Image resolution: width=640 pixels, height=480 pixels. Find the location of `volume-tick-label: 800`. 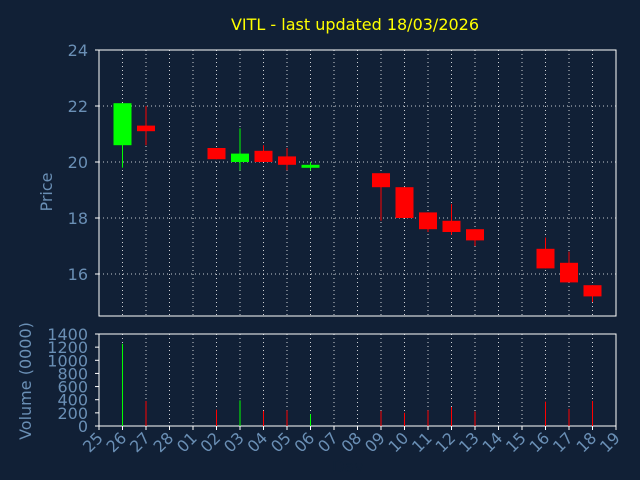

volume-tick-label: 800 is located at coordinates (72, 373).